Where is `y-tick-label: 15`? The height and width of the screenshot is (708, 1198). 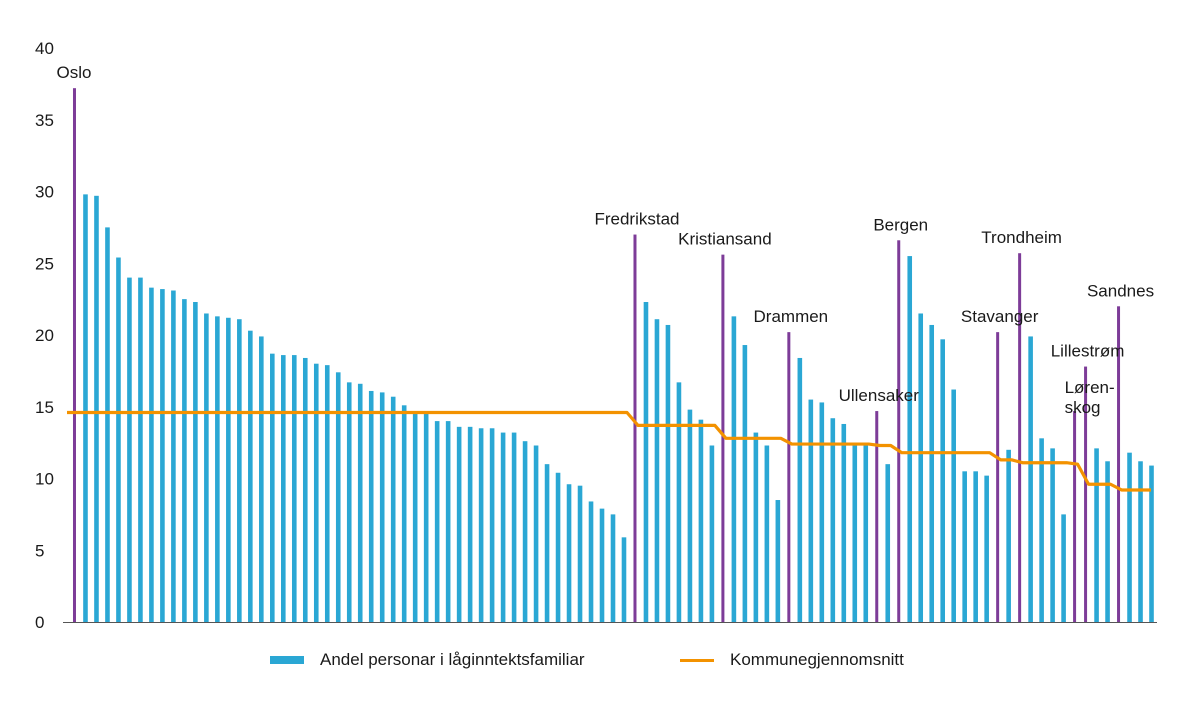 y-tick-label: 15 is located at coordinates (44, 407).